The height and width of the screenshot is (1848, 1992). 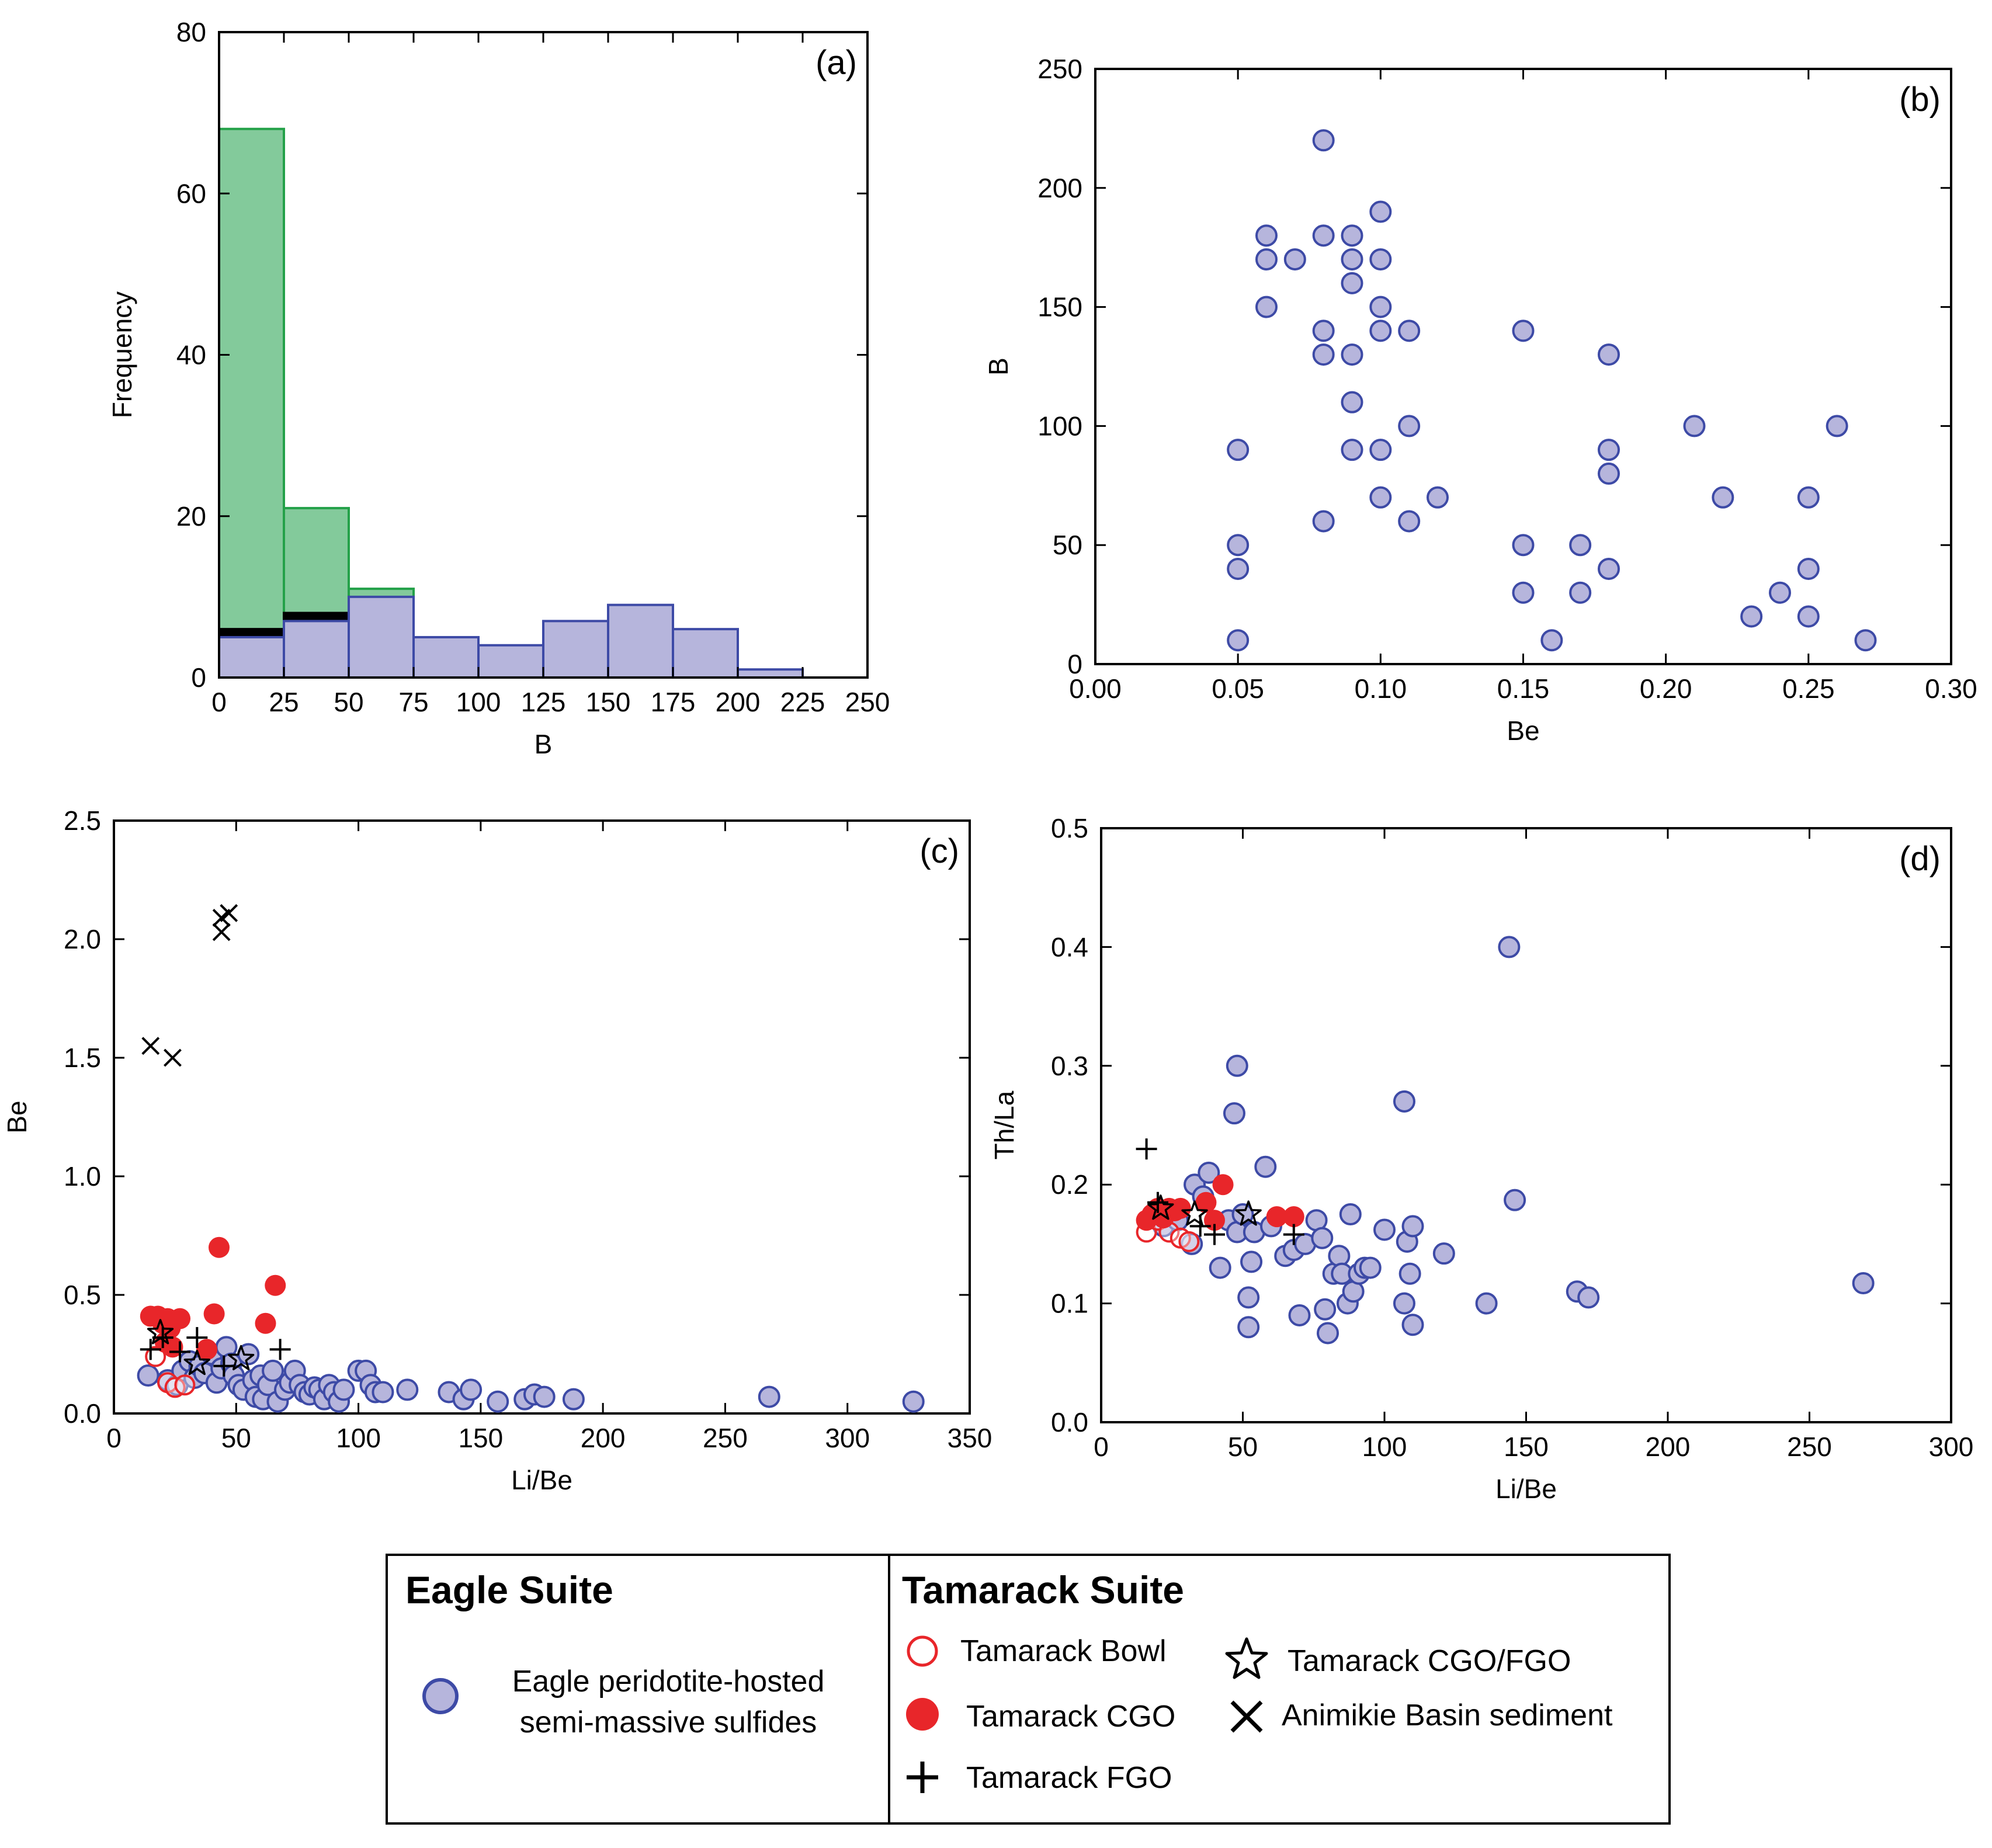 What do you see at coordinates (82, 939) in the screenshot?
I see `y-tick-label: 2.0` at bounding box center [82, 939].